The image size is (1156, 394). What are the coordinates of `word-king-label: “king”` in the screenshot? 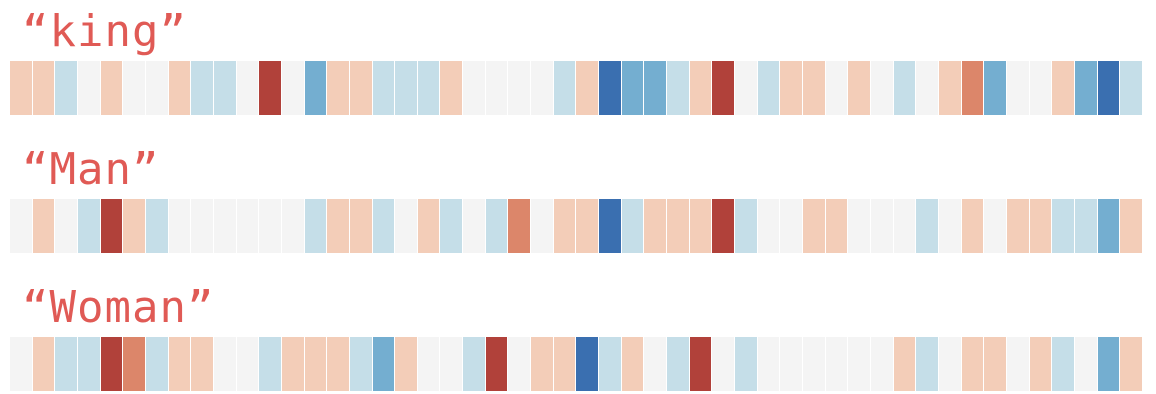 It's located at (104, 31).